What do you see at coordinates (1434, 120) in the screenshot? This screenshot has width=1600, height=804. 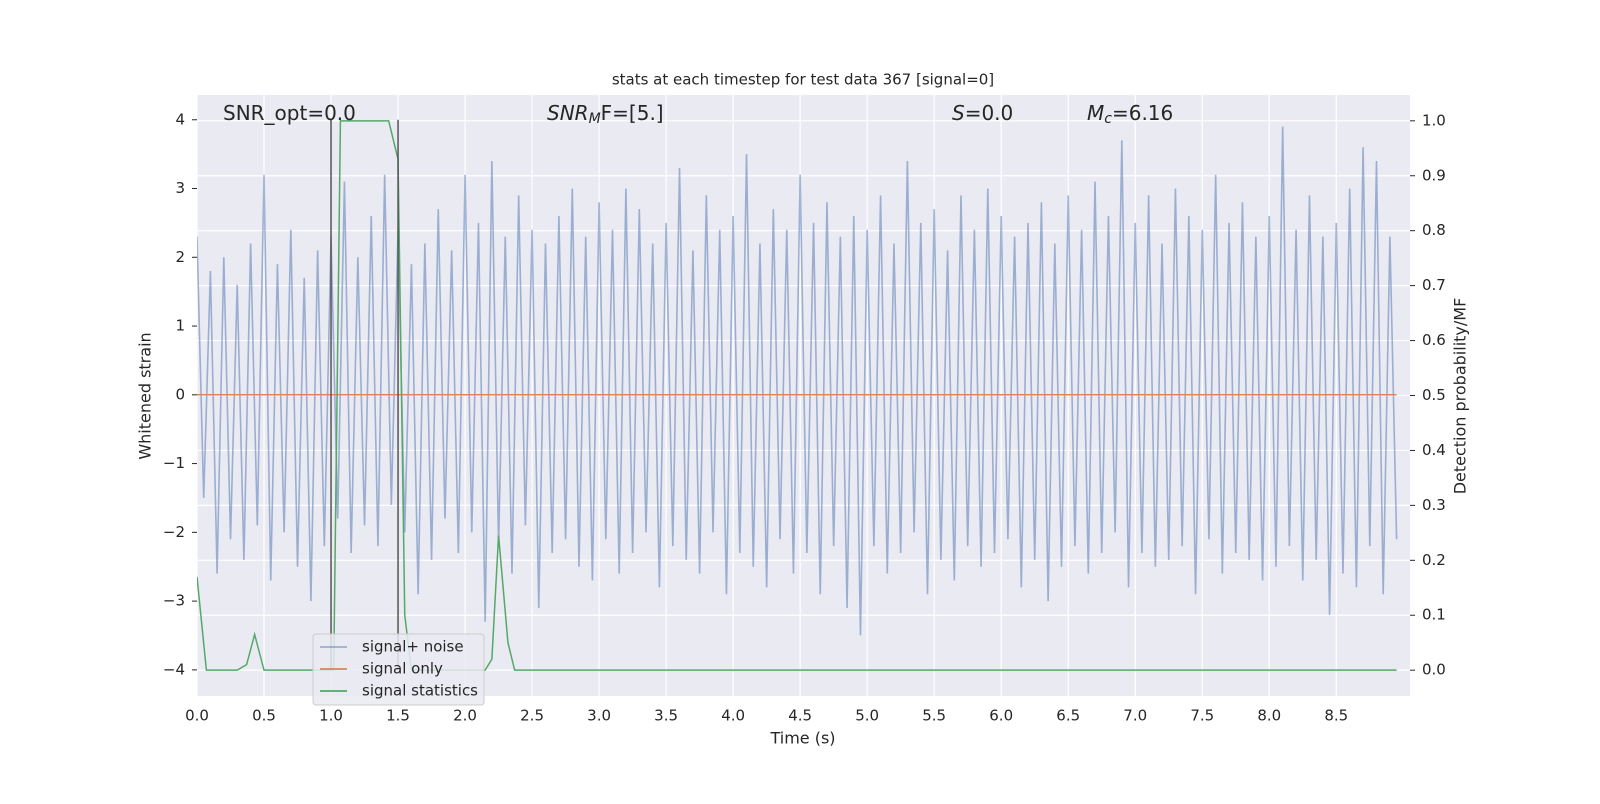 I see `y2-tick-label: 1.0` at bounding box center [1434, 120].